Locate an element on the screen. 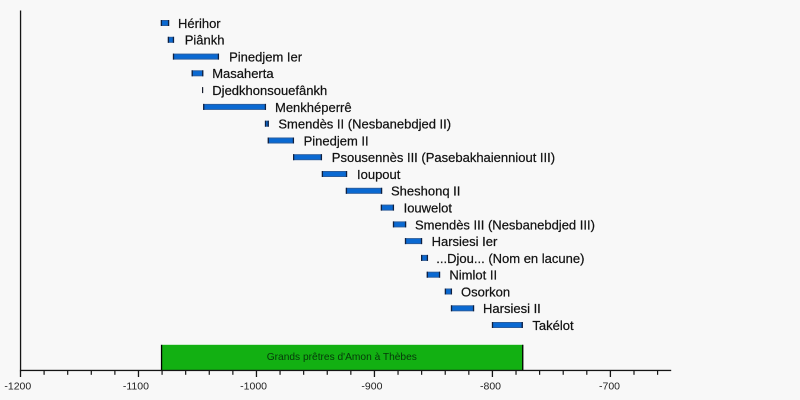  svg-text: Nimlot II is located at coordinates (473, 275).